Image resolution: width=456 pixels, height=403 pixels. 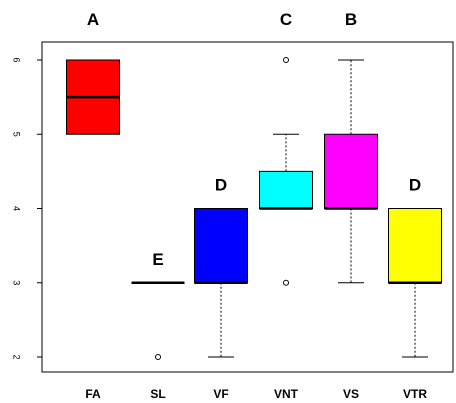 I want to click on y-tick-label: 5, so click(x=17, y=134).